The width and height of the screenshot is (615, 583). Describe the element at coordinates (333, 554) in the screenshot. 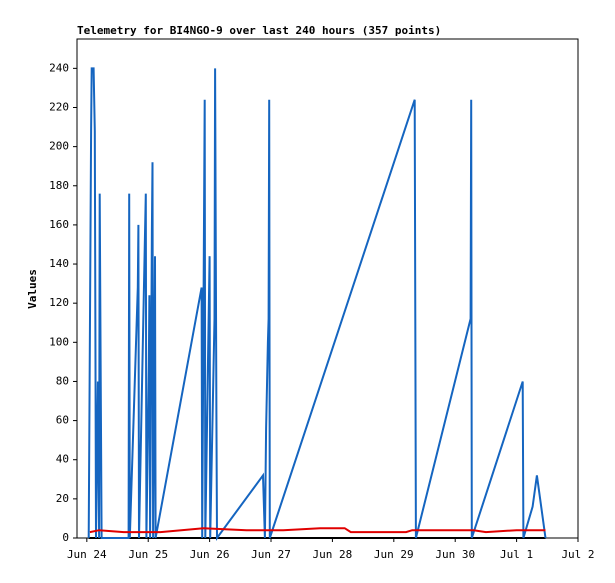

I see `x-tick-label: Jun 28` at that location.